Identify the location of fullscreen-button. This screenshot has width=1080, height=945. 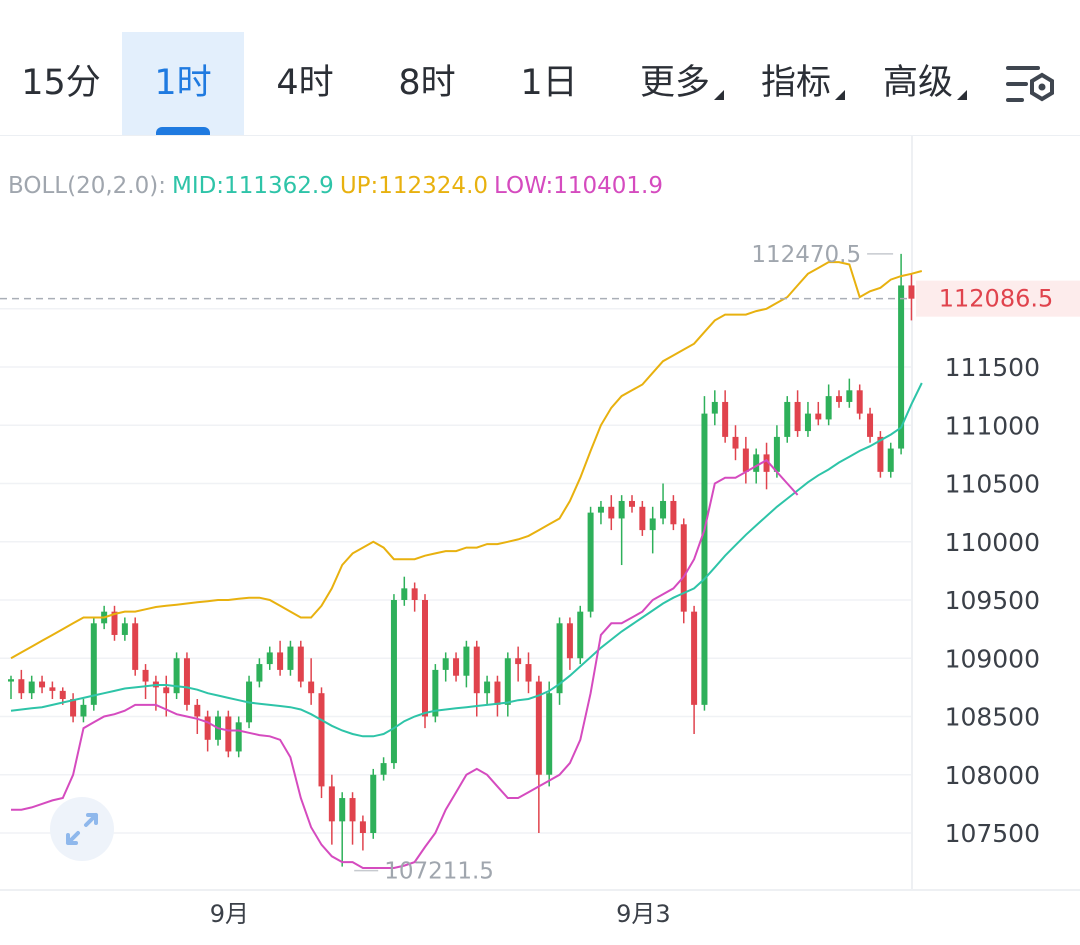
(82, 829).